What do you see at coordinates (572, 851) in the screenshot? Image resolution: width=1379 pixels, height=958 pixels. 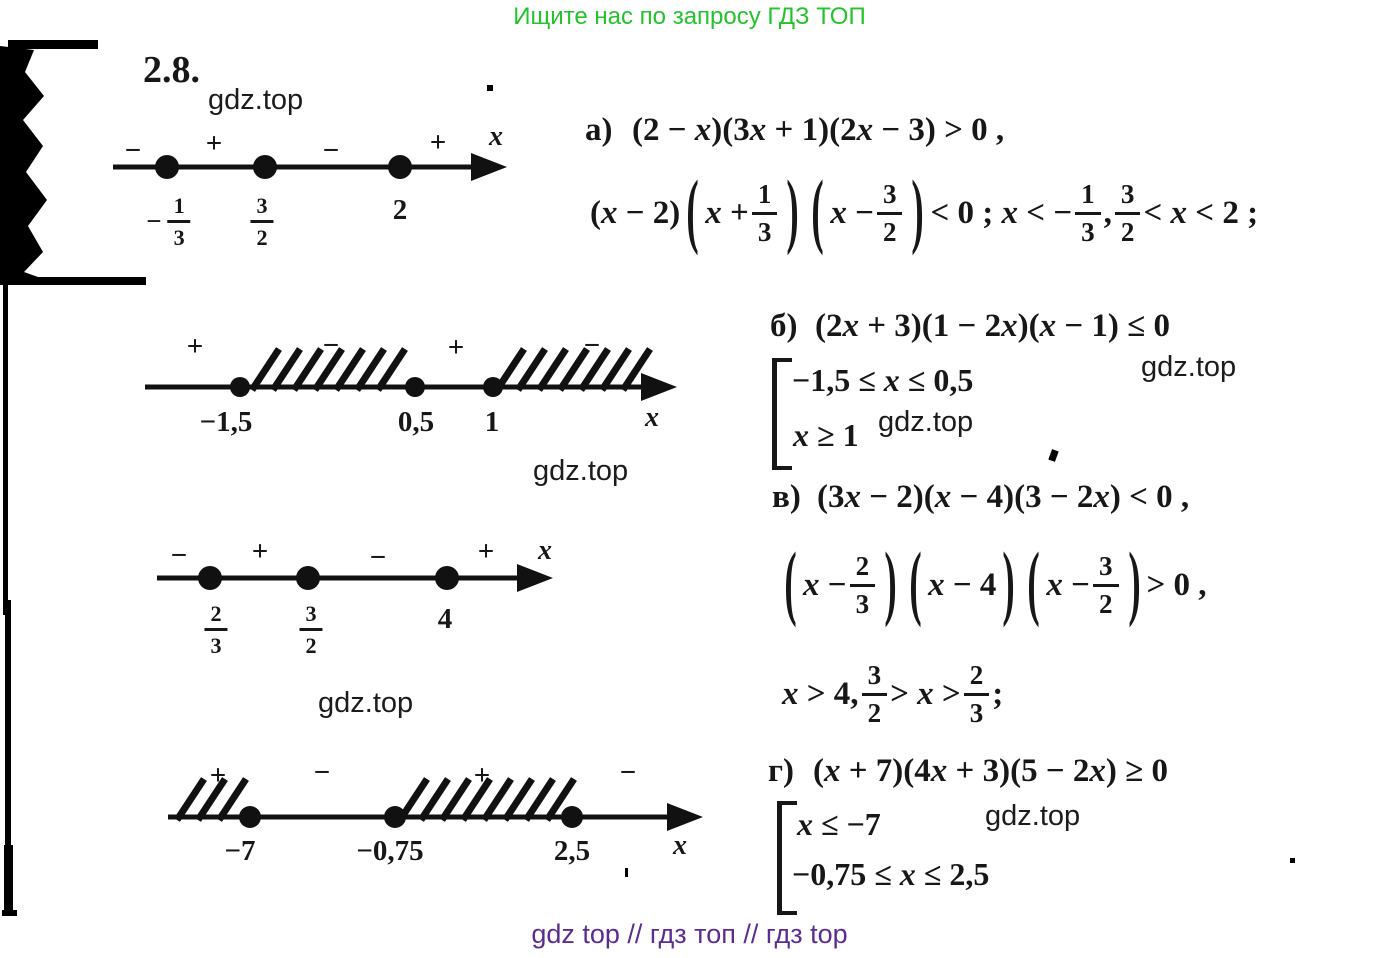 I see `point-value-label: 2,5` at bounding box center [572, 851].